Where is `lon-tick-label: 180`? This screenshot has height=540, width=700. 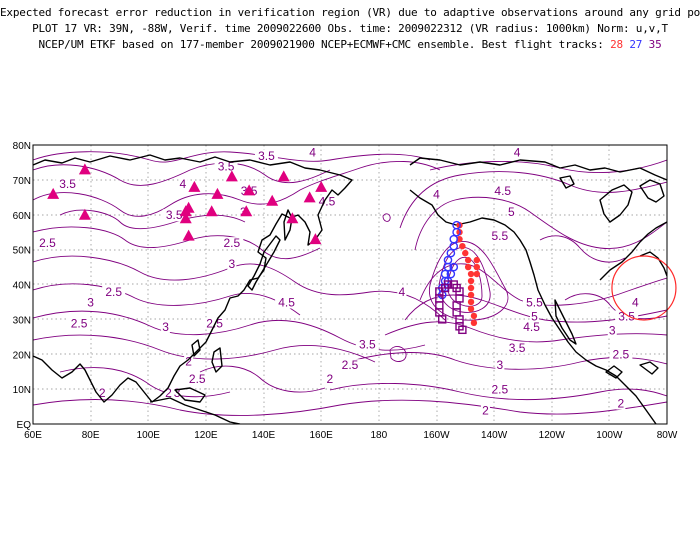 lon-tick-label: 180 is located at coordinates (378, 435).